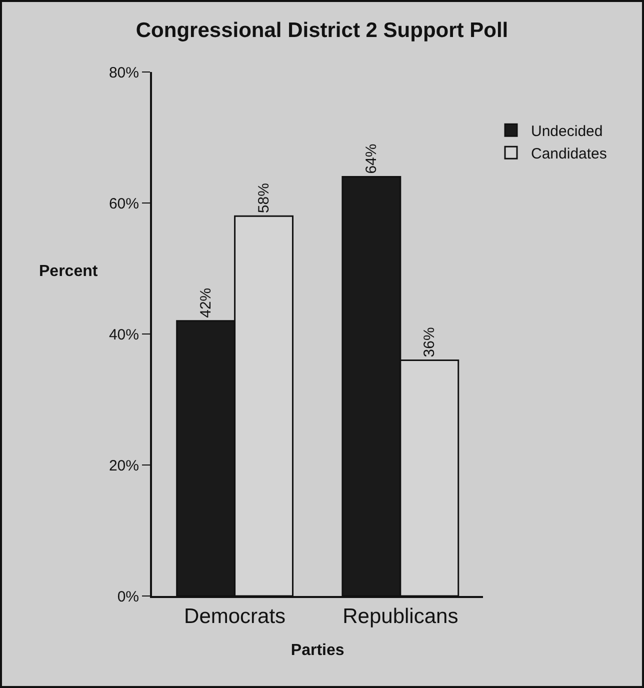 This screenshot has height=688, width=644. Describe the element at coordinates (123, 335) in the screenshot. I see `y-tick-label: 40%` at that location.